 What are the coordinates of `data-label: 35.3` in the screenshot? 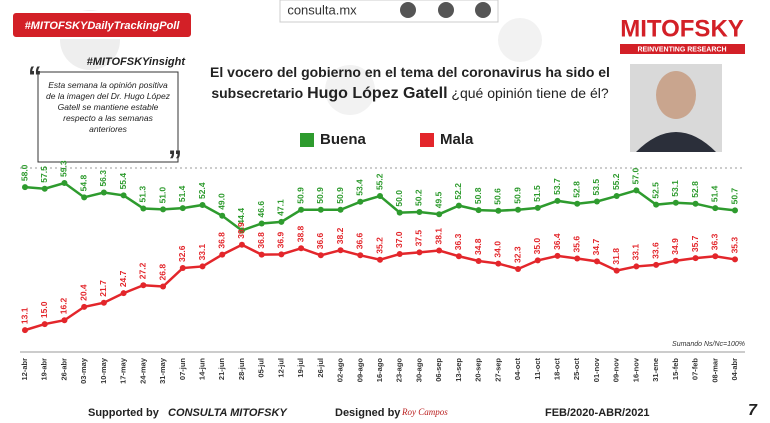 It's located at (734, 245).